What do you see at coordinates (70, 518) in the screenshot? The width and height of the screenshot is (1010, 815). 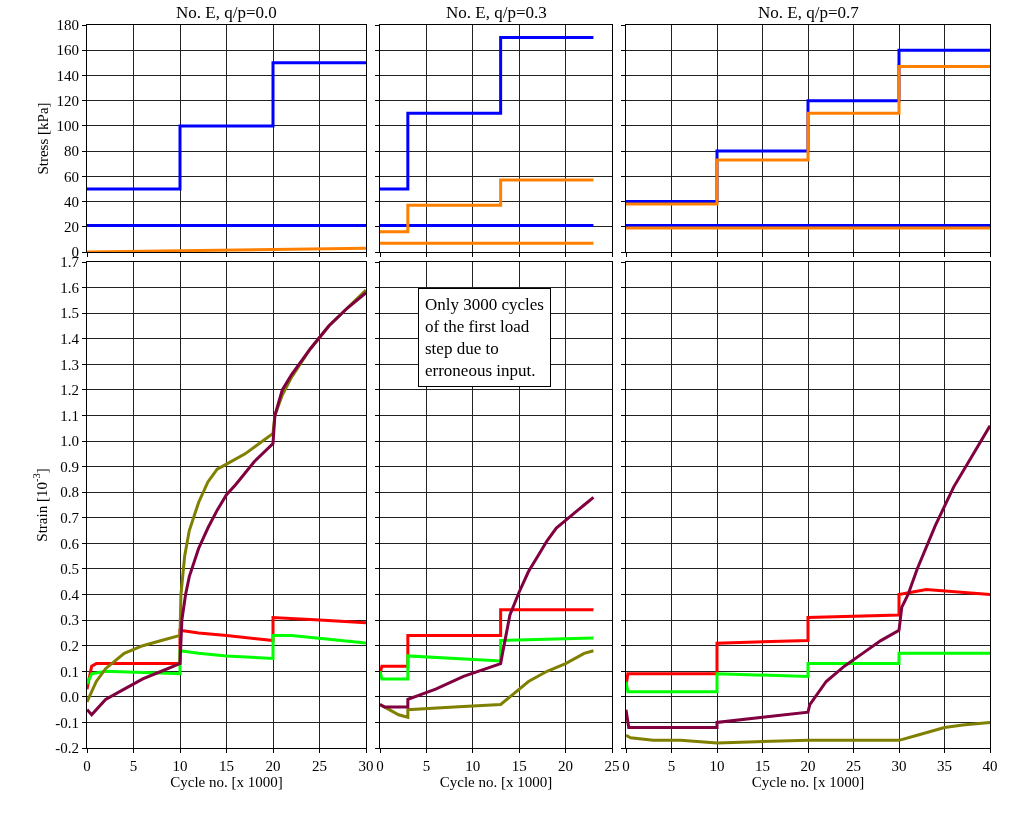 I see `y-tick-label: 0.7` at bounding box center [70, 518].